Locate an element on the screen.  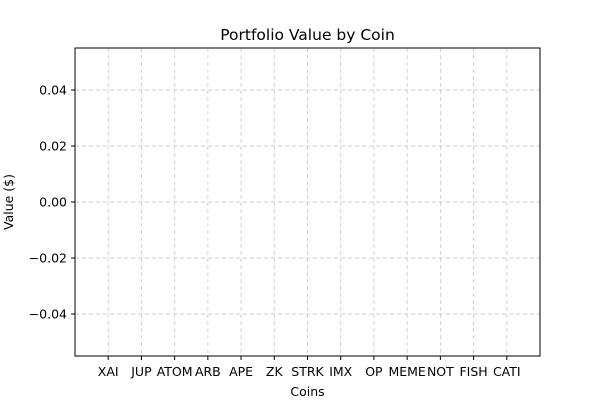
x-tick-label: IMX is located at coordinates (340, 371).